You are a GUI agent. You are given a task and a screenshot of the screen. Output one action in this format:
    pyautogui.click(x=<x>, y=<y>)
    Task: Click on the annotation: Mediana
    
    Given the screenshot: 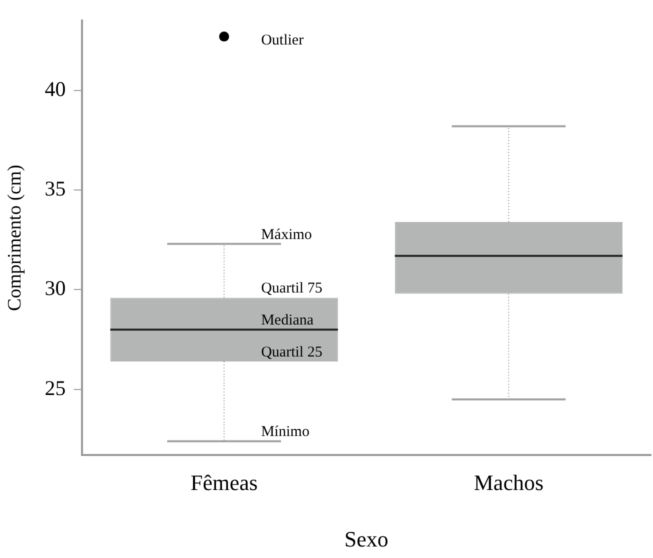 What is the action you would take?
    pyautogui.click(x=287, y=320)
    